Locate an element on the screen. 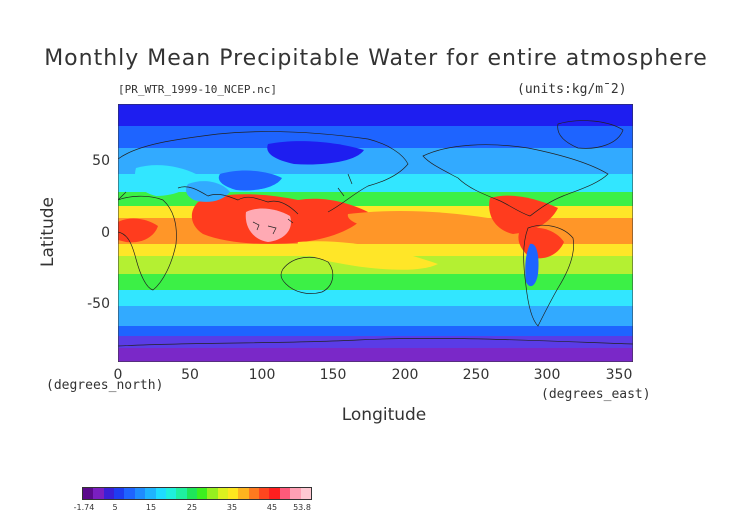  coast-australia is located at coordinates (307, 275).